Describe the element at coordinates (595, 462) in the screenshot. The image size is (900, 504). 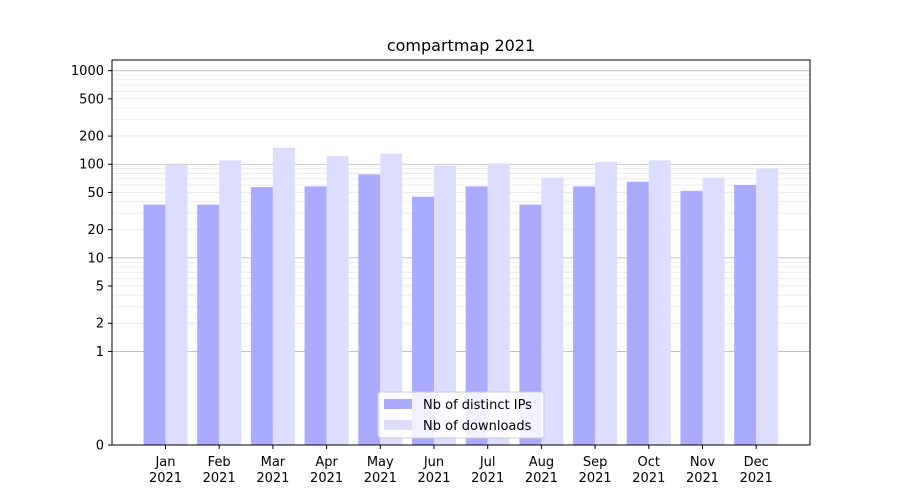
I see `x-tick-label-month: Sep` at that location.